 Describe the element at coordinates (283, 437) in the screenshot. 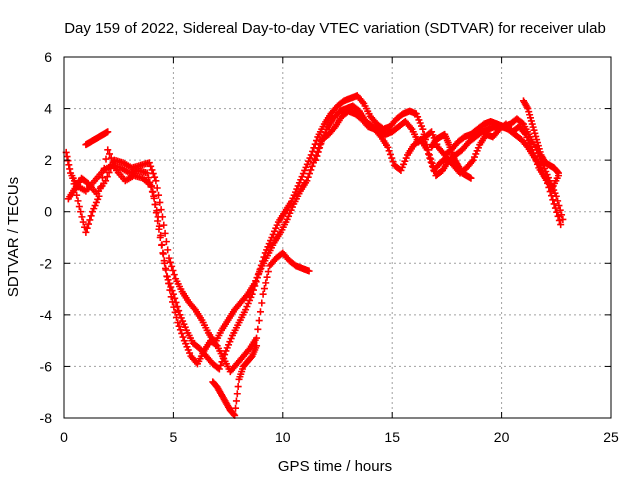

I see `x-tick-label: 10` at that location.